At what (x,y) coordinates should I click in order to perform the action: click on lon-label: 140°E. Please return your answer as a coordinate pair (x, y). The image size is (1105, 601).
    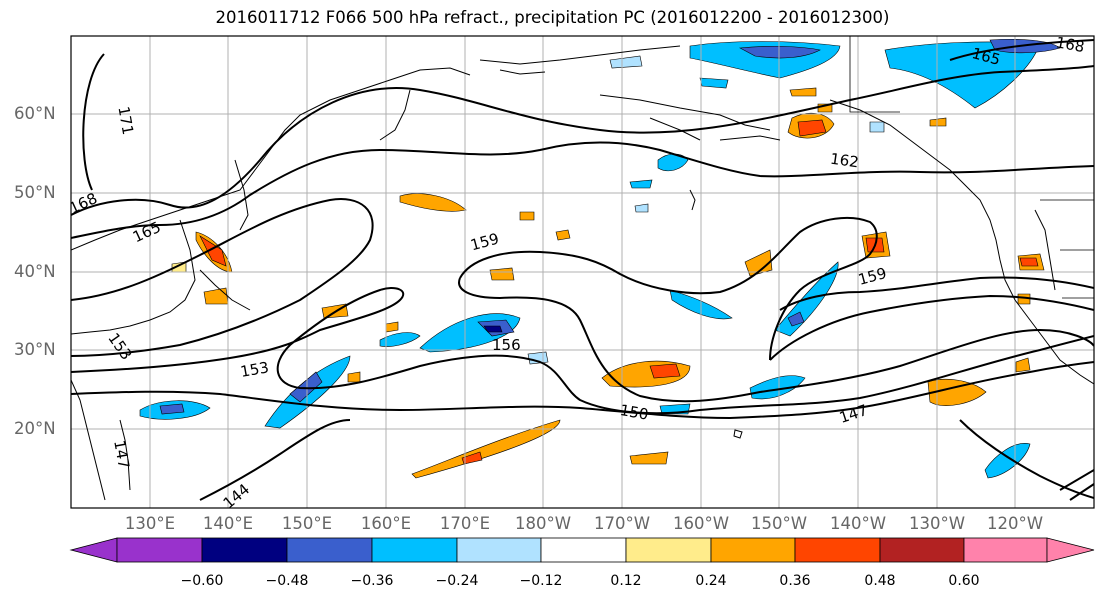
    Looking at the image, I should click on (228, 523).